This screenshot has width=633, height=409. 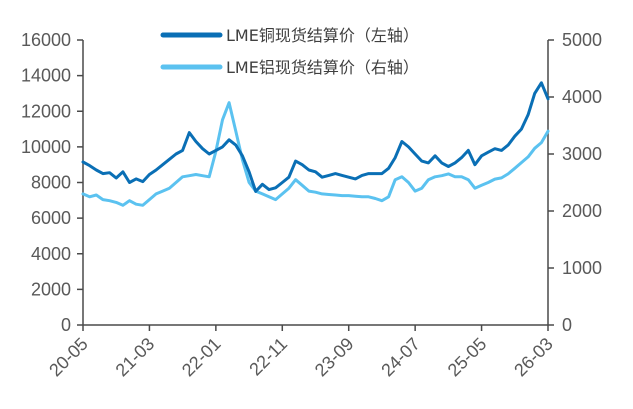 What do you see at coordinates (51, 254) in the screenshot?
I see `left-y-tick-label: 4000` at bounding box center [51, 254].